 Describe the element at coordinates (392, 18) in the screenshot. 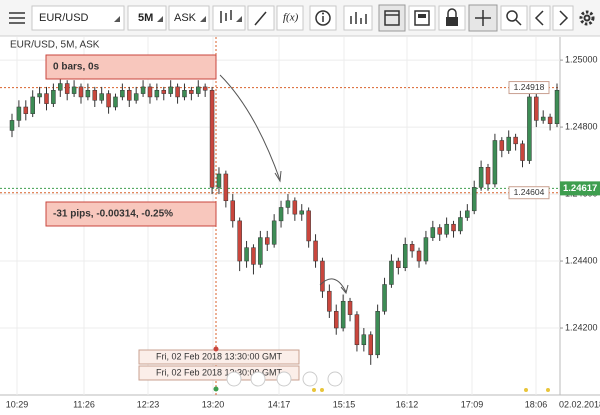

I see `calendar-button` at that location.